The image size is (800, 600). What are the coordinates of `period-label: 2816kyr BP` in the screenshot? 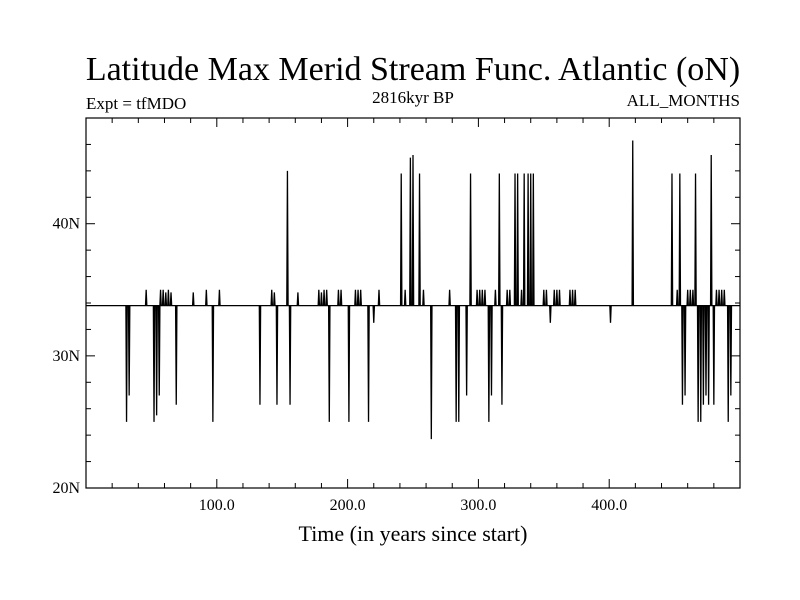 It's located at (413, 97).